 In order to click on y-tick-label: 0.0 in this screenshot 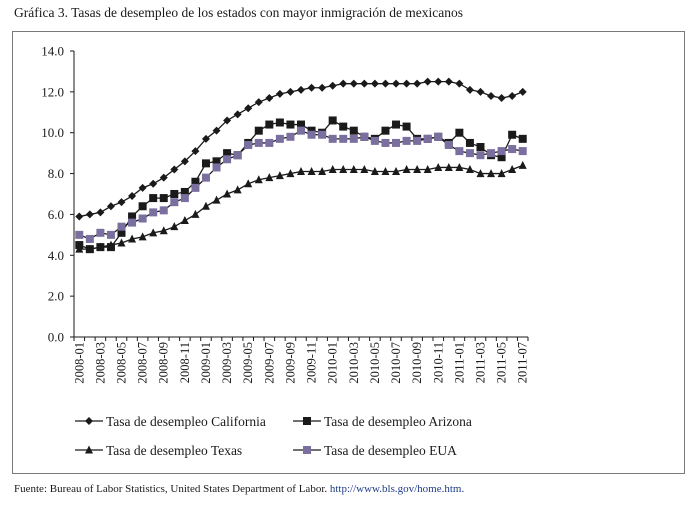, I will do `click(56, 337)`.